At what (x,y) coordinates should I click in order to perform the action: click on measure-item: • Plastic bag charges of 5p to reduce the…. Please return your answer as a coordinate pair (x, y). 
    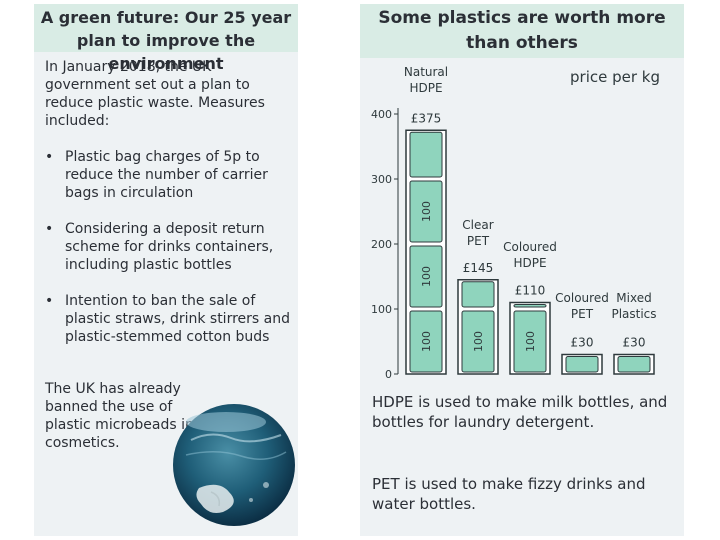
    Looking at the image, I should click on (170, 175).